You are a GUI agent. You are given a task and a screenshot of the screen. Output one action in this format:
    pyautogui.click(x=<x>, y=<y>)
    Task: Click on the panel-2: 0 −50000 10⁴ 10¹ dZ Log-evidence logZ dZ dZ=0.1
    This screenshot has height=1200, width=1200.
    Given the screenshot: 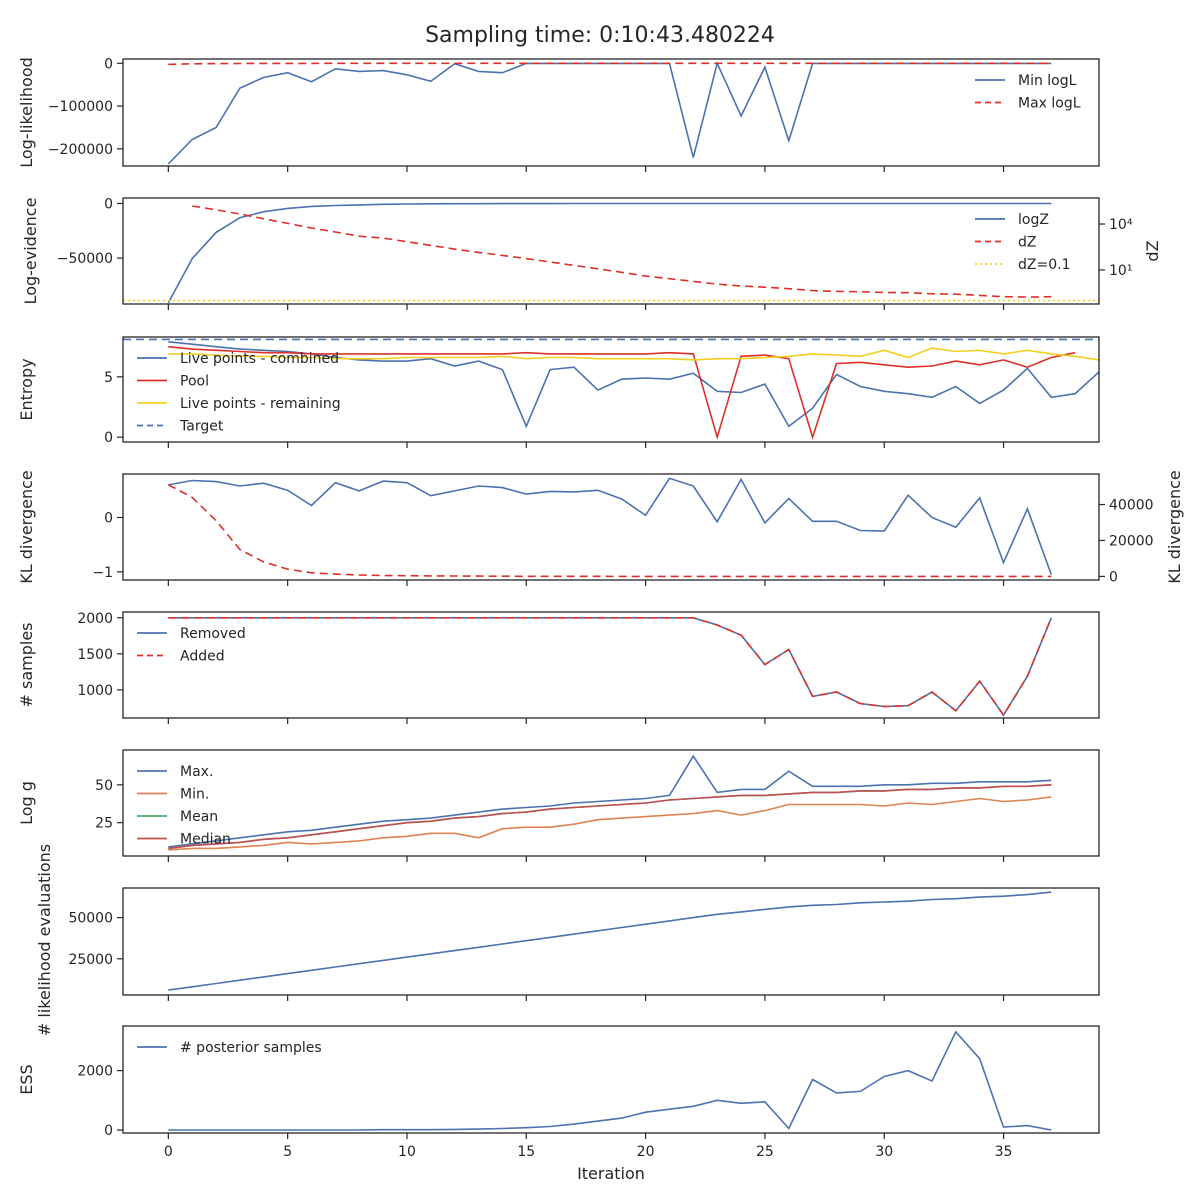 What is the action you would take?
    pyautogui.click(x=591, y=253)
    